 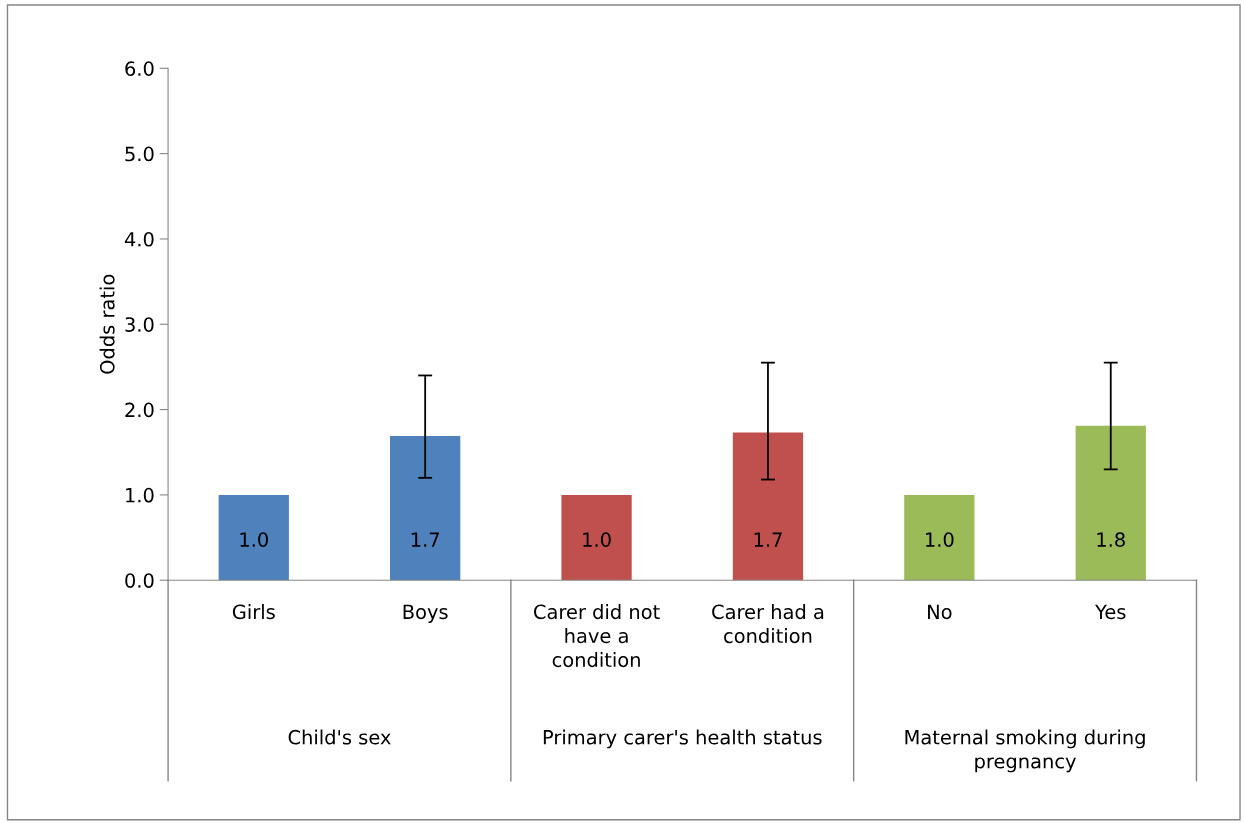 What do you see at coordinates (253, 612) in the screenshot?
I see `x-tick-label: Girls` at bounding box center [253, 612].